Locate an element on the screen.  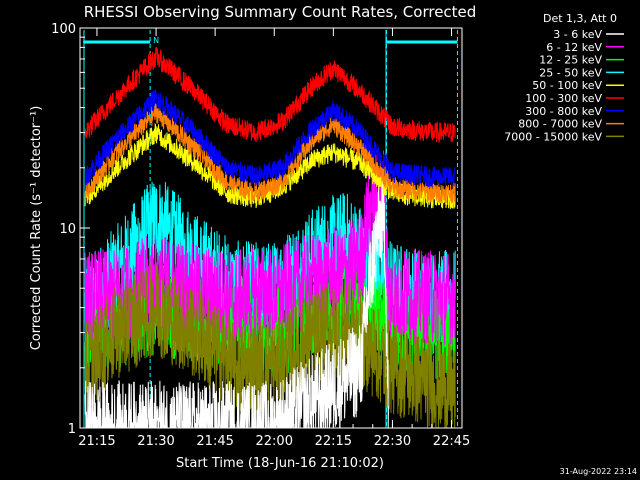
y-axis: 1 10 100 is located at coordinates (70, 229).